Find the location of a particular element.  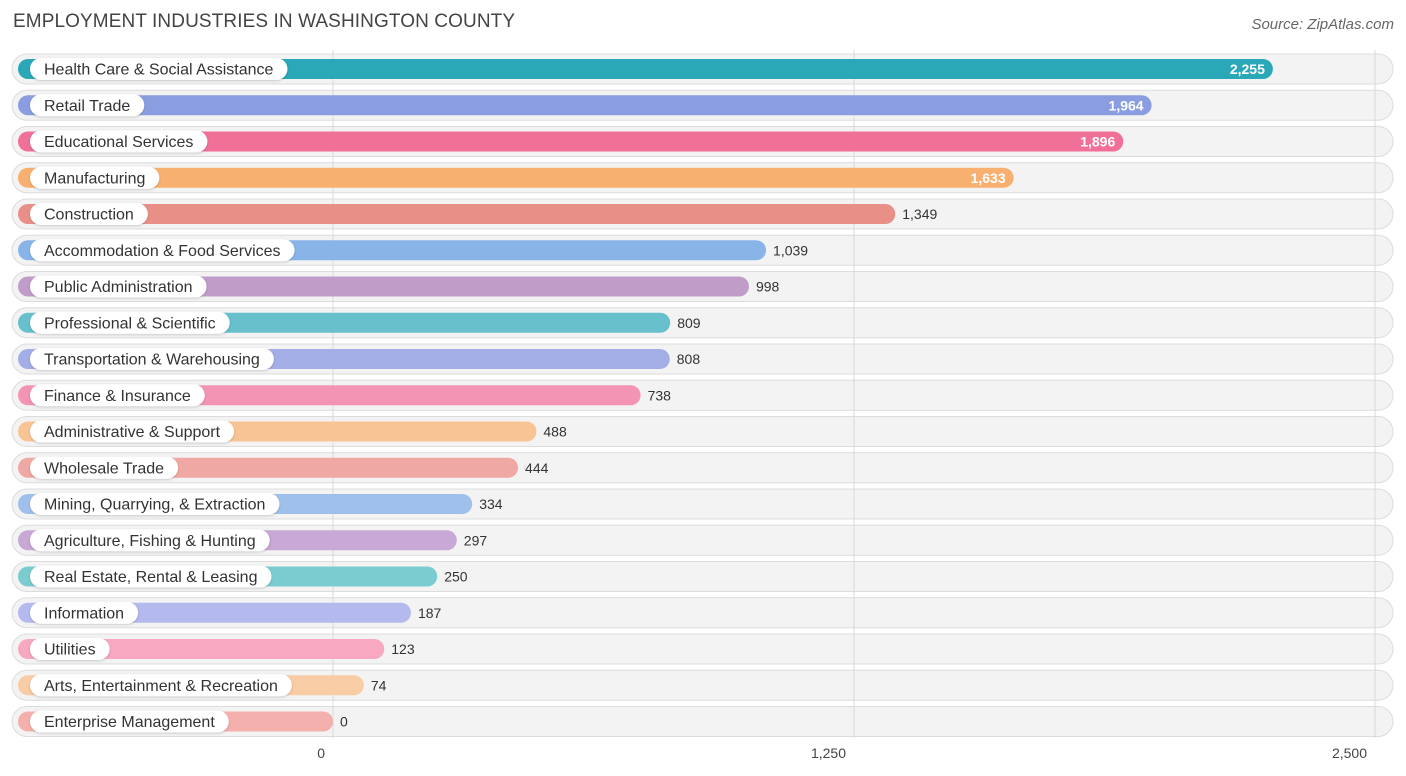

bar-group: Arts, Entertainment & Recreation 74 is located at coordinates (202, 685).